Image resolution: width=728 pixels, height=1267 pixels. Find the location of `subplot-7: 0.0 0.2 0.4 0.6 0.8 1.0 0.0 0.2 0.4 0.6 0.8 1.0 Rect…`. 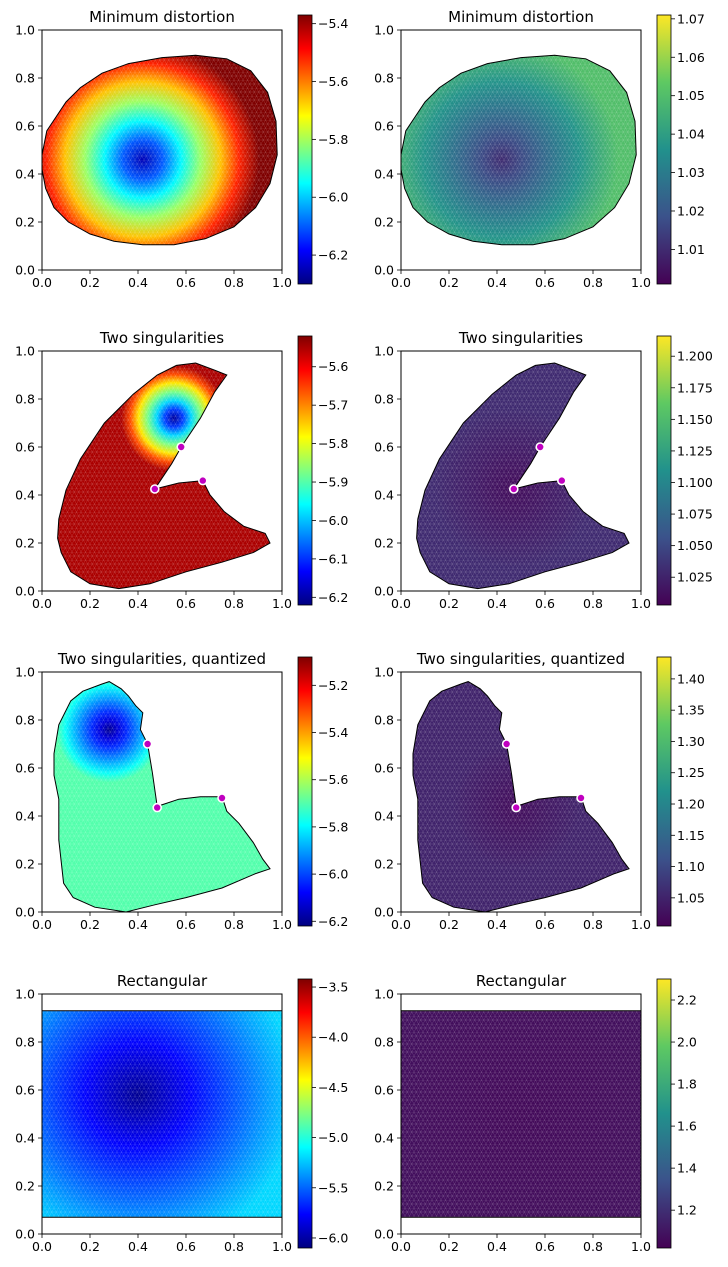

subplot-7: 0.0 0.2 0.4 0.6 0.8 1.0 0.0 0.2 0.4 0.6 0.8 1.0 Rect… is located at coordinates (181, 1113).